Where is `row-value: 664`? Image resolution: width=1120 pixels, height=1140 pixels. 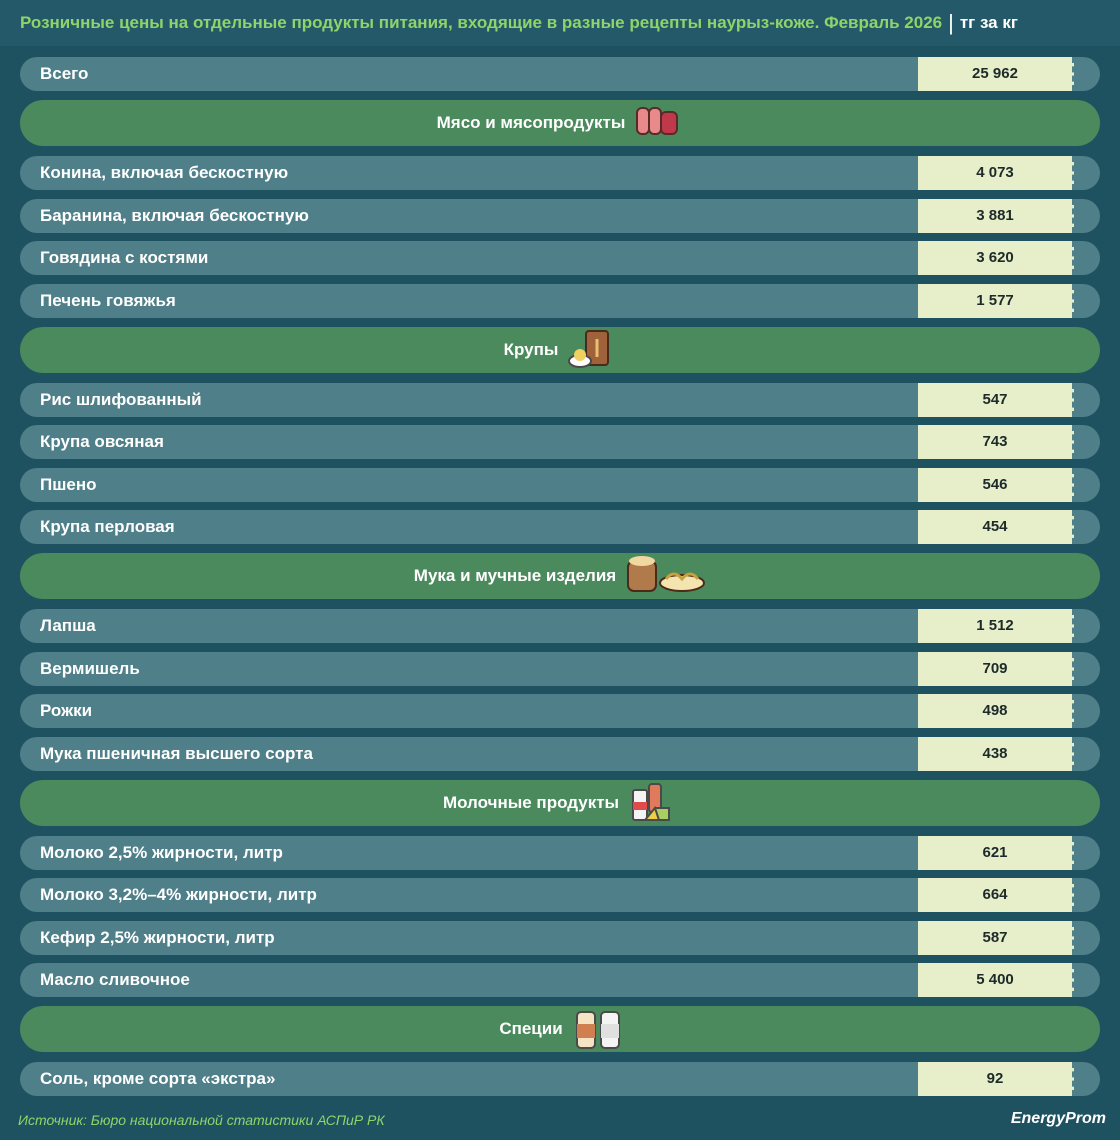 row-value: 664 is located at coordinates (996, 895).